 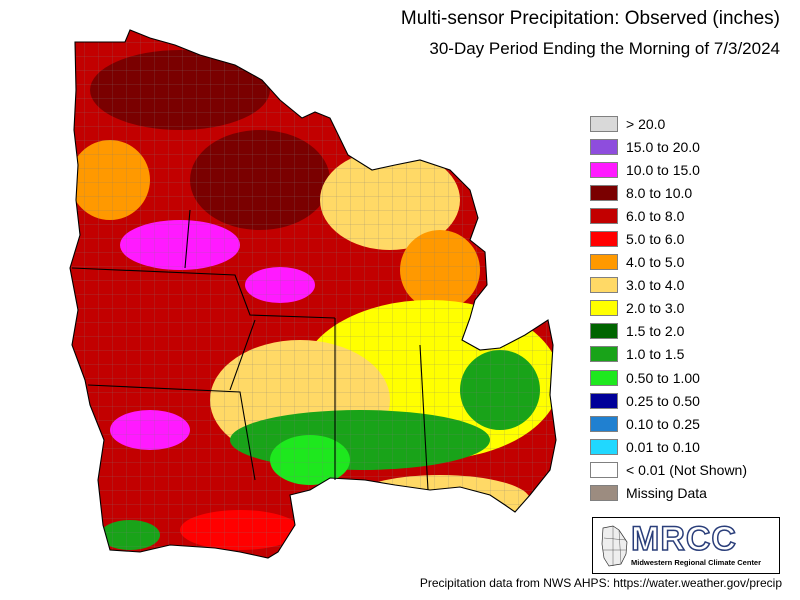 What do you see at coordinates (663, 423) in the screenshot?
I see `legend-label: 0.10 to 0.25` at bounding box center [663, 423].